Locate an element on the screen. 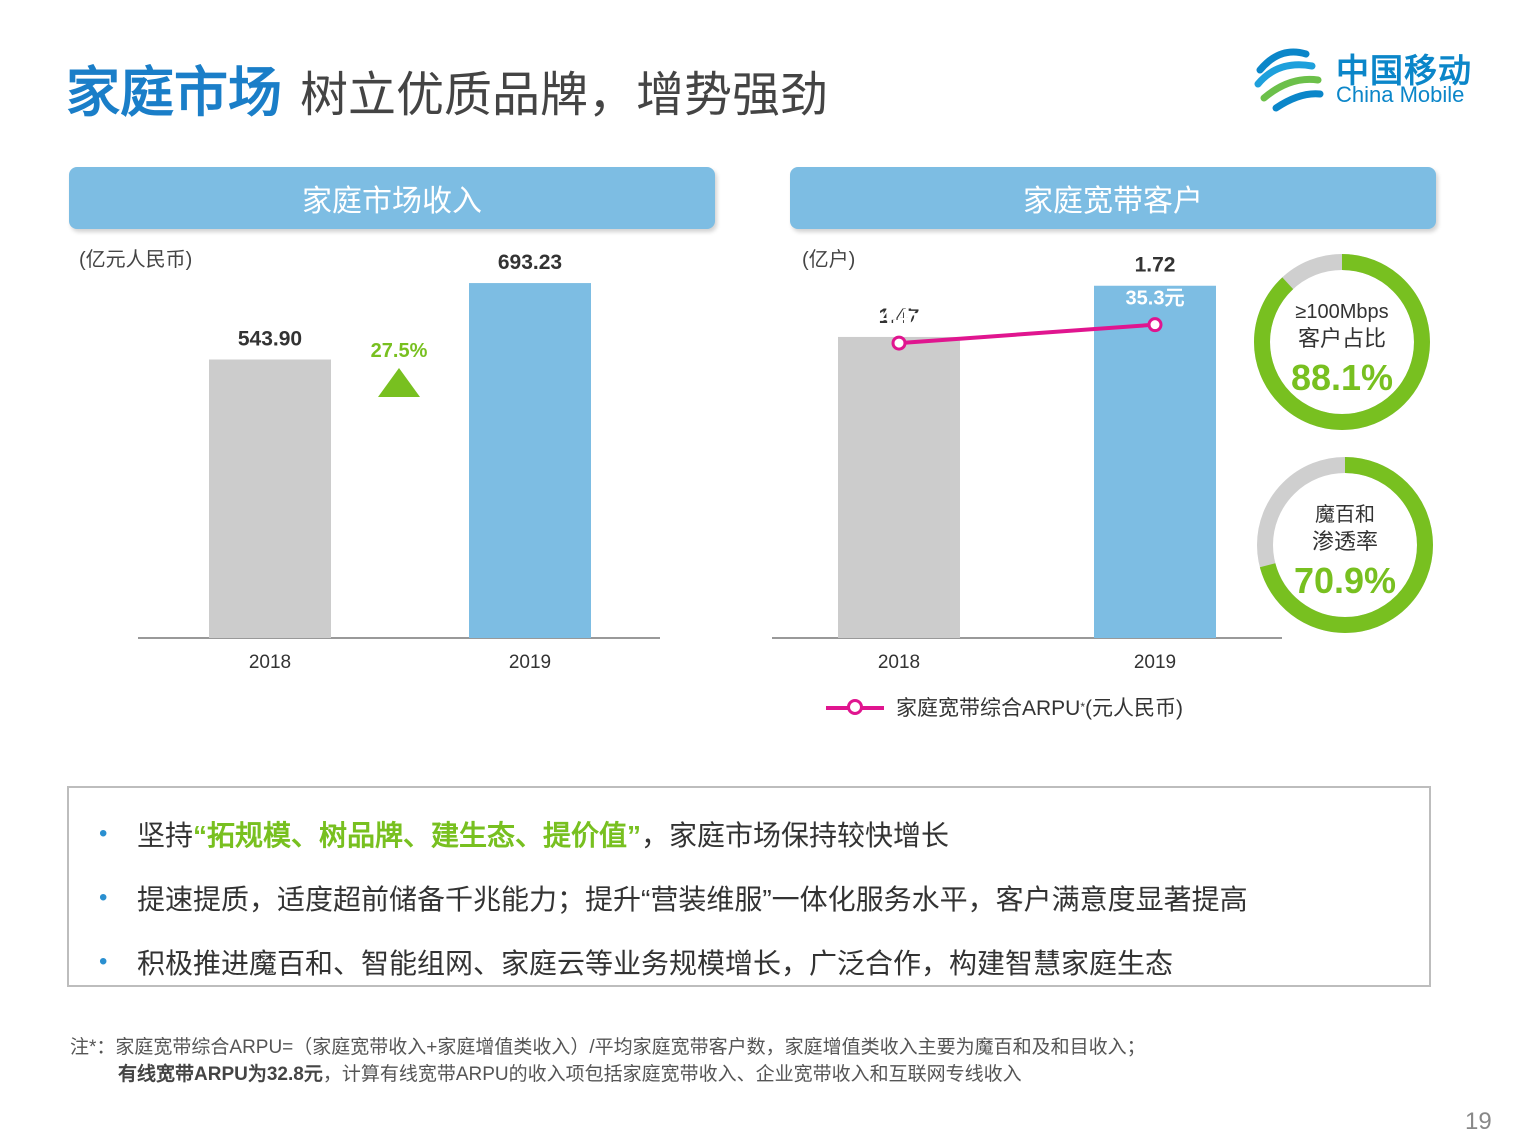 This screenshot has width=1518, height=1146. arpu-legend-suffix: (元人民币) is located at coordinates (1134, 708).